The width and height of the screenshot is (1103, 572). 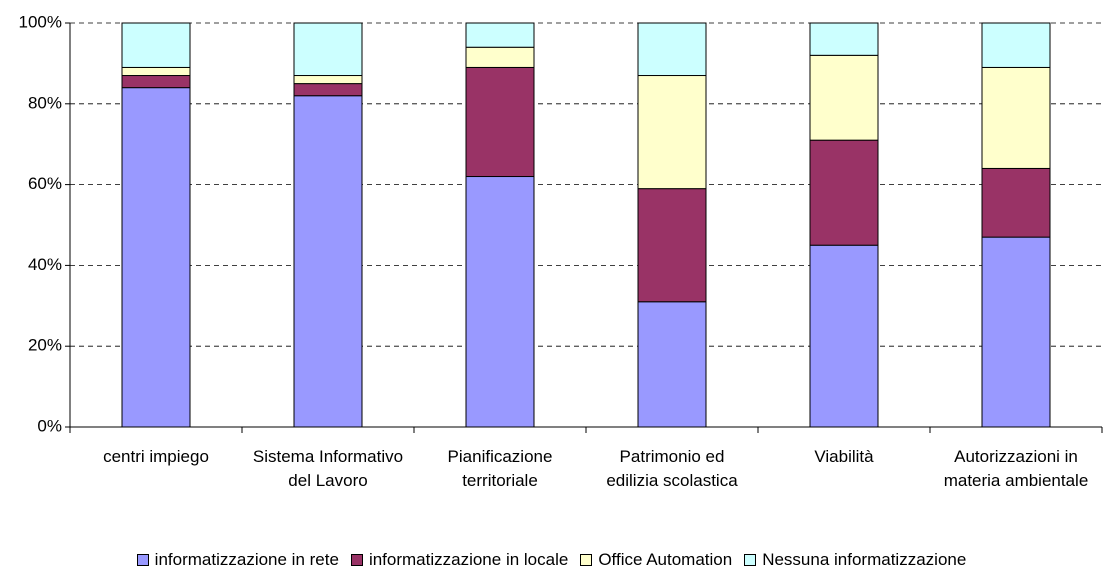 I want to click on y-tick-label: 40%, so click(x=45, y=264).